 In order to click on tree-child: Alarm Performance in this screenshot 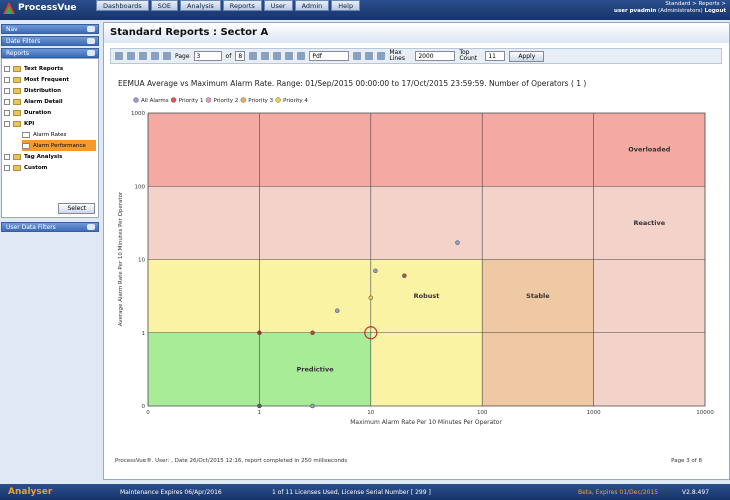, I will do `click(59, 145)`.